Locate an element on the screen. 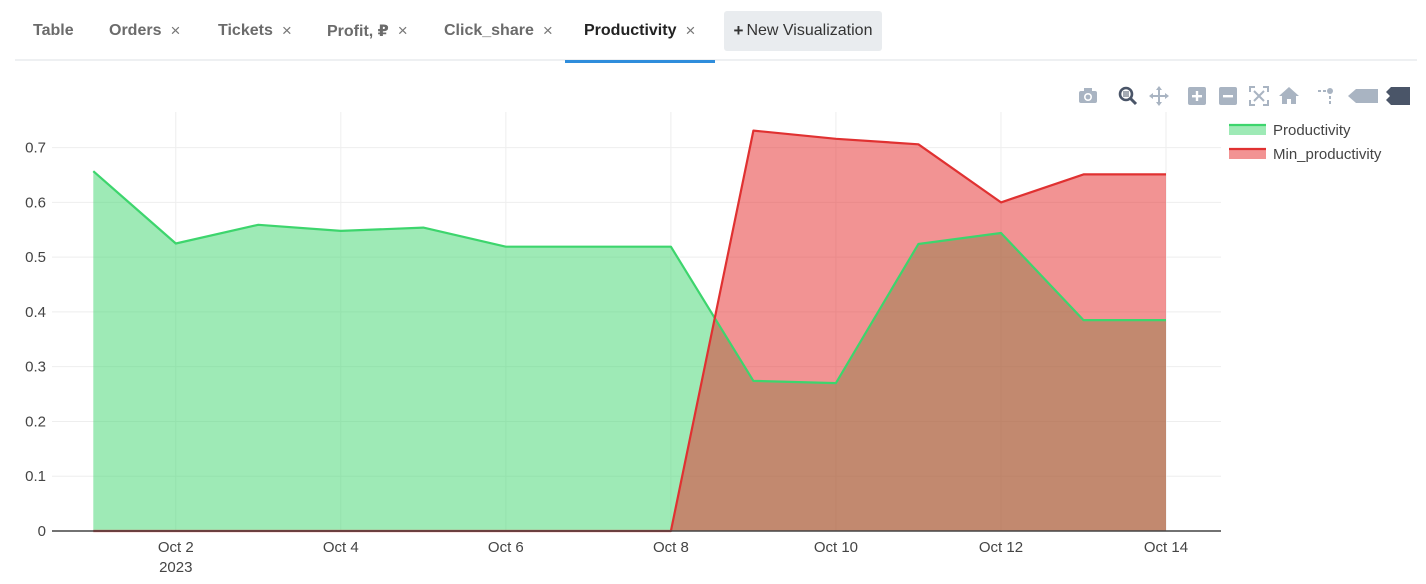 The height and width of the screenshot is (584, 1426). autoscale-icon is located at coordinates (1259, 96).